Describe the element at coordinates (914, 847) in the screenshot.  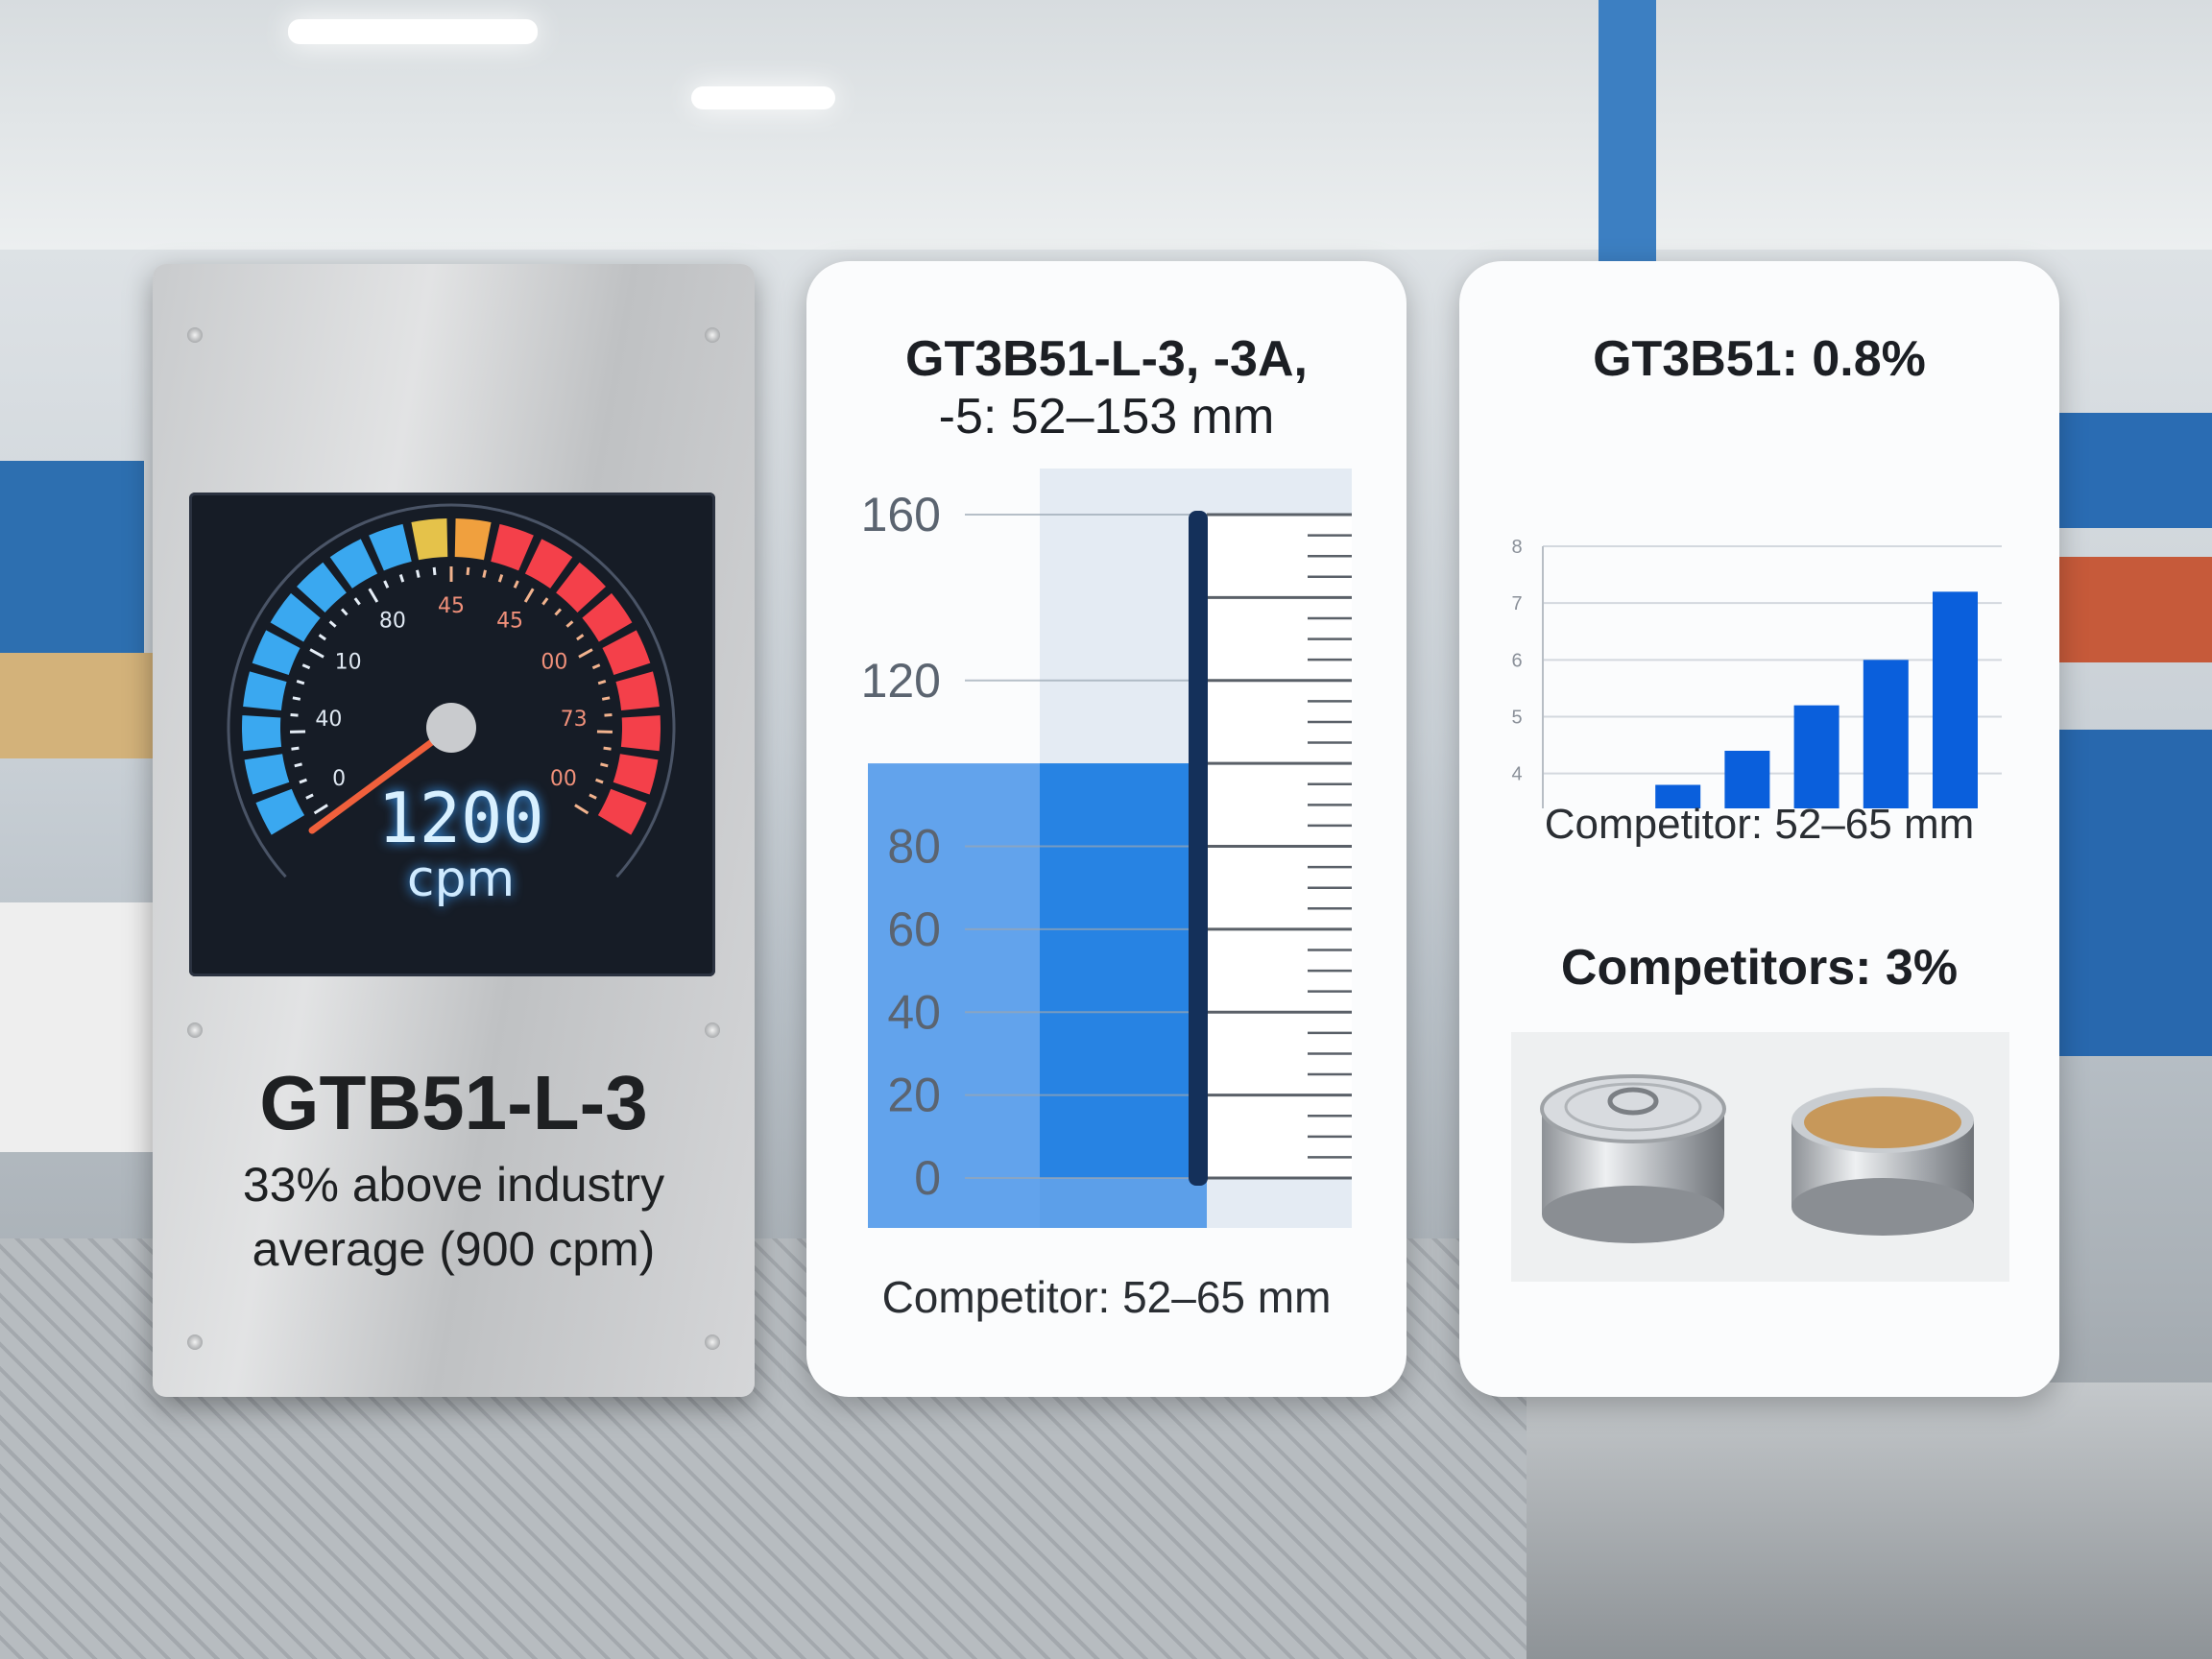
I see `y-tick-label: 80` at that location.